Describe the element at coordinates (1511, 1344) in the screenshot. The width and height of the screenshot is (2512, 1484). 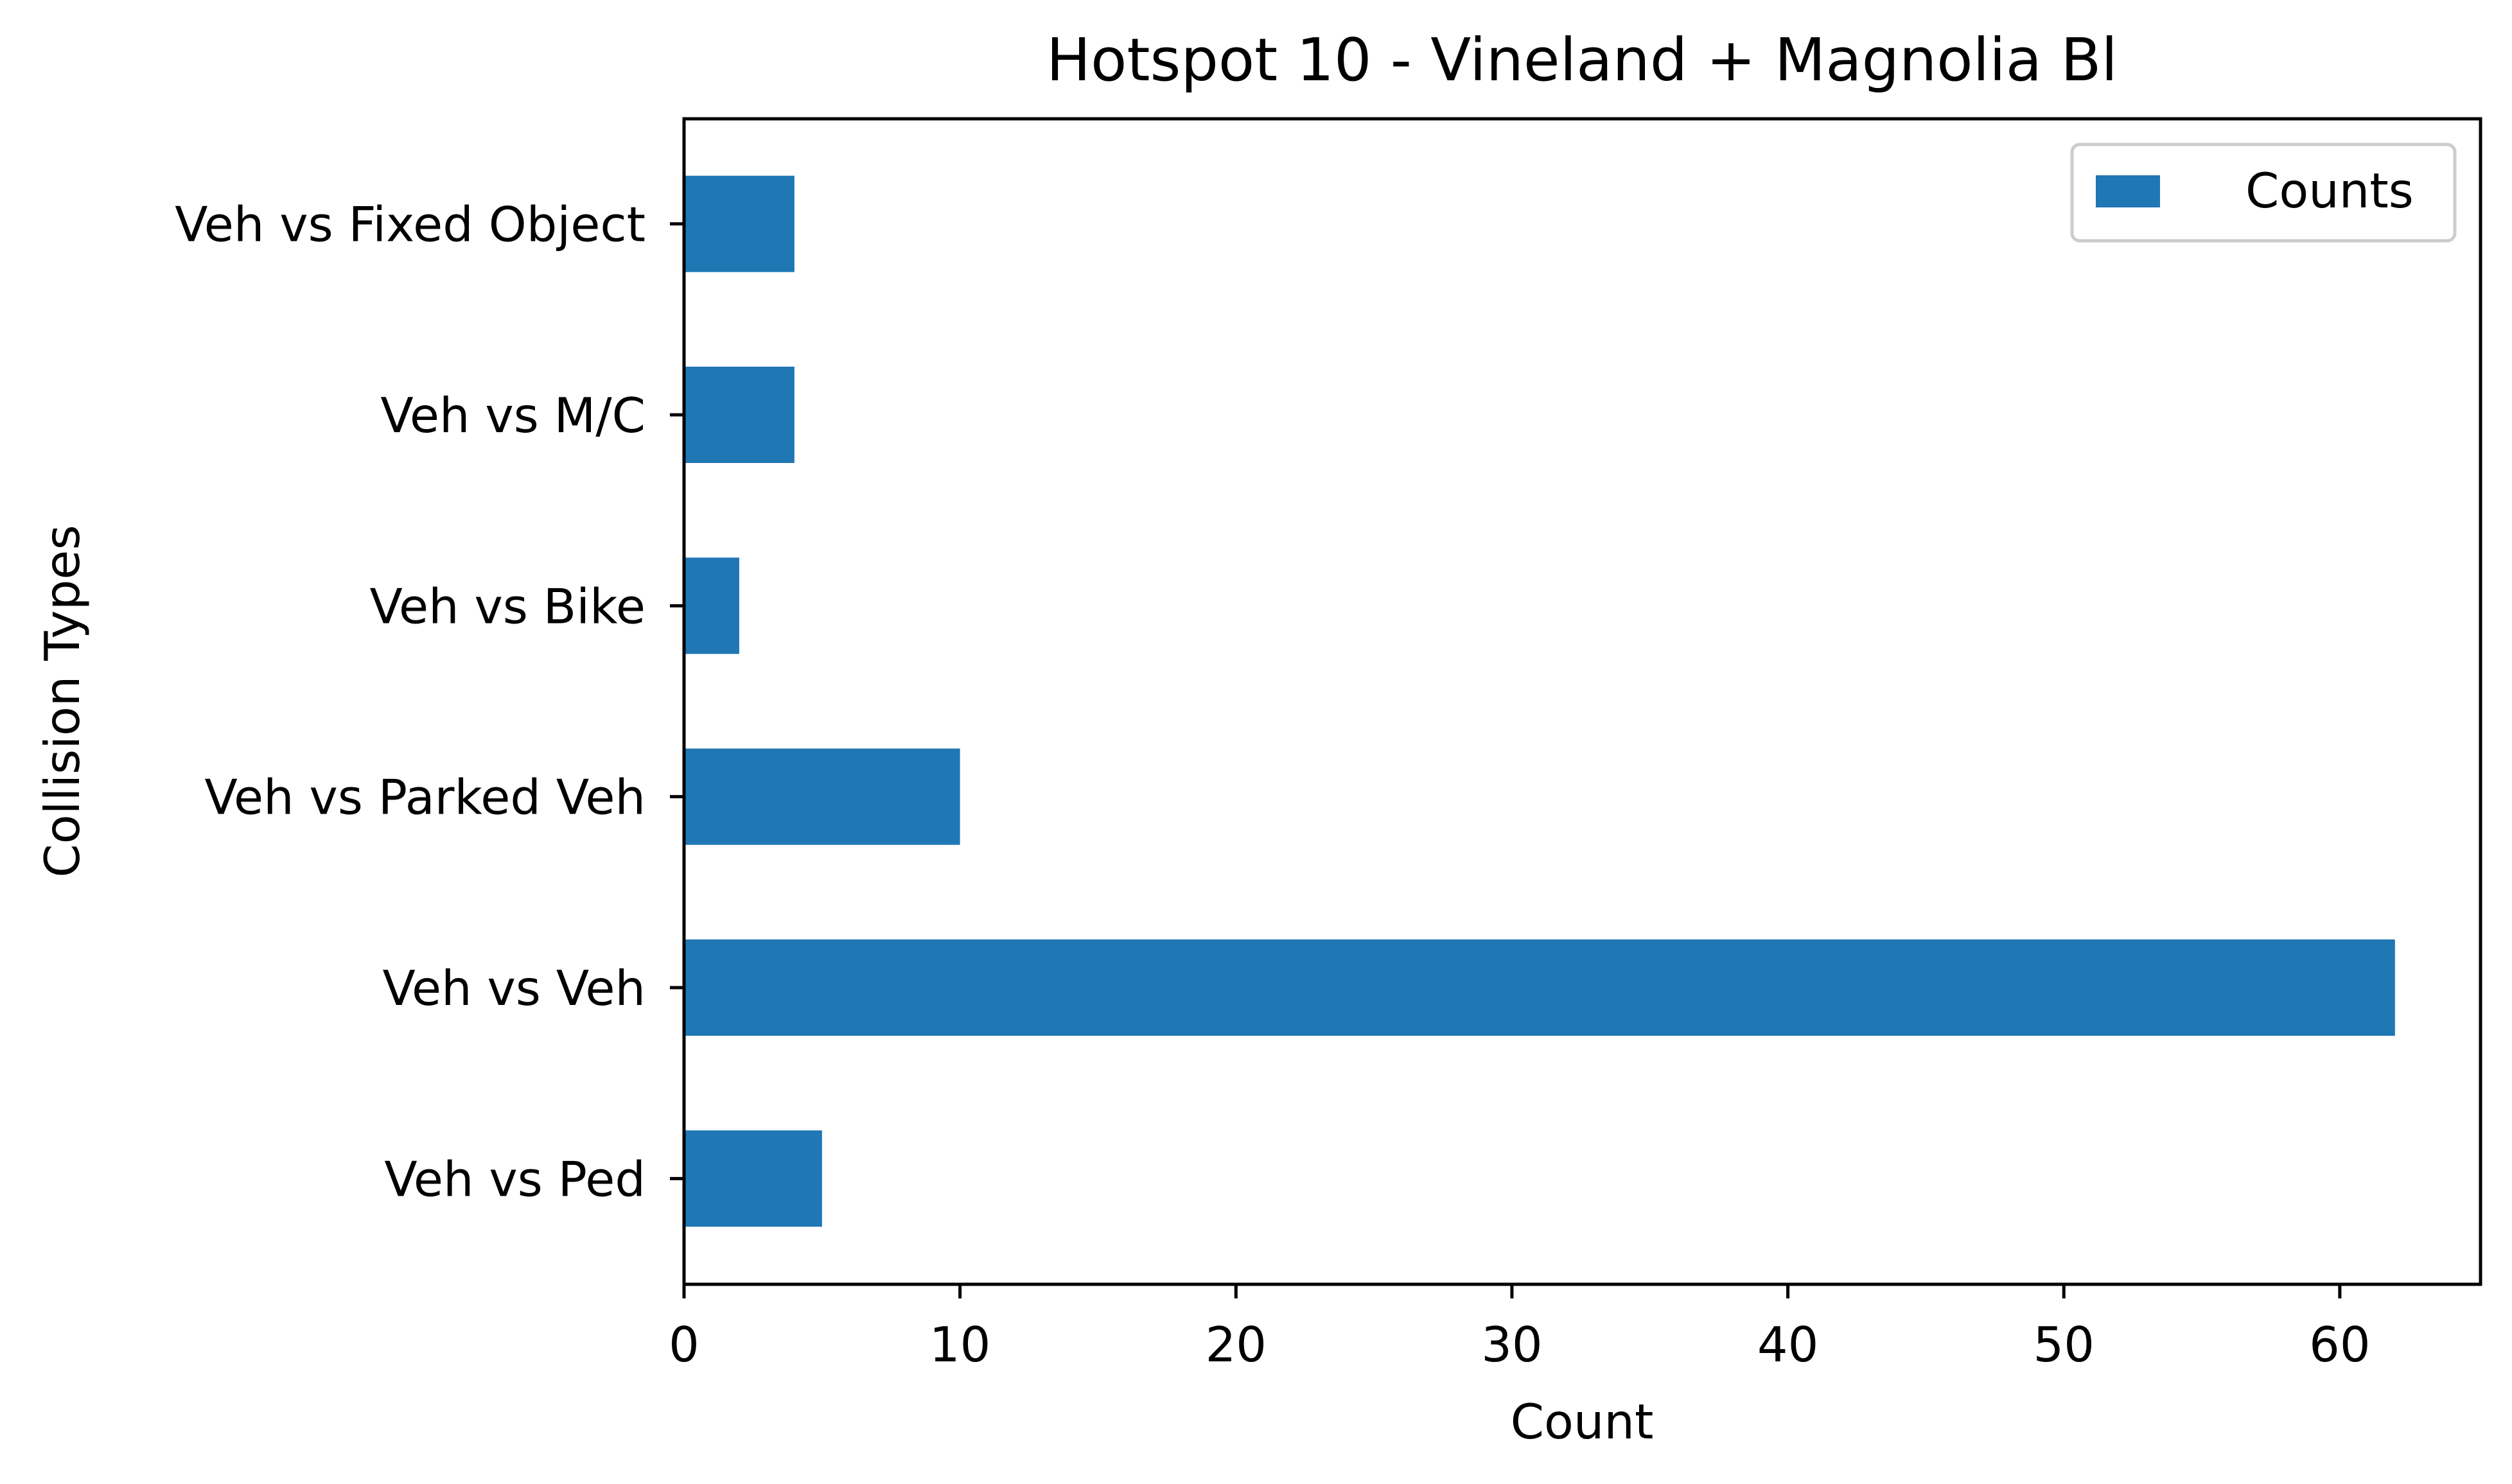
I see `x-tick-label: 30` at that location.